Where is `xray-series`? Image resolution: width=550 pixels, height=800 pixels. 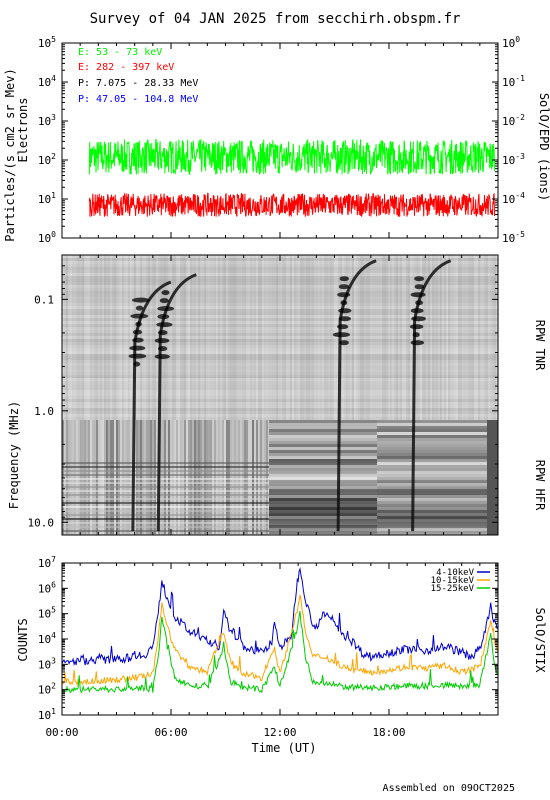 xray-series is located at coordinates (280, 630).